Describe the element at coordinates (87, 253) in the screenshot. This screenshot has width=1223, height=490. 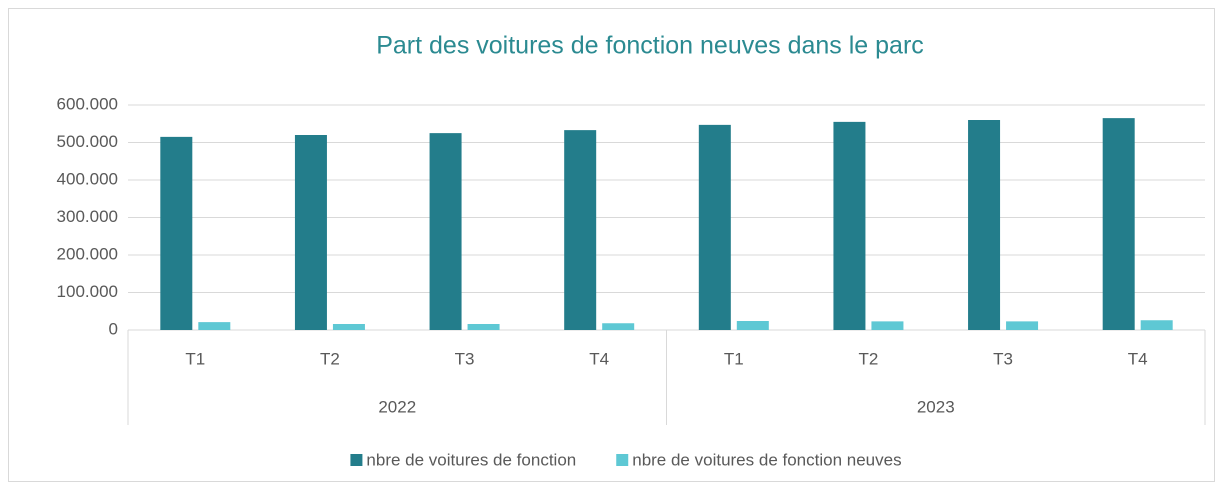
I see `y-tick-label: 200.000` at that location.